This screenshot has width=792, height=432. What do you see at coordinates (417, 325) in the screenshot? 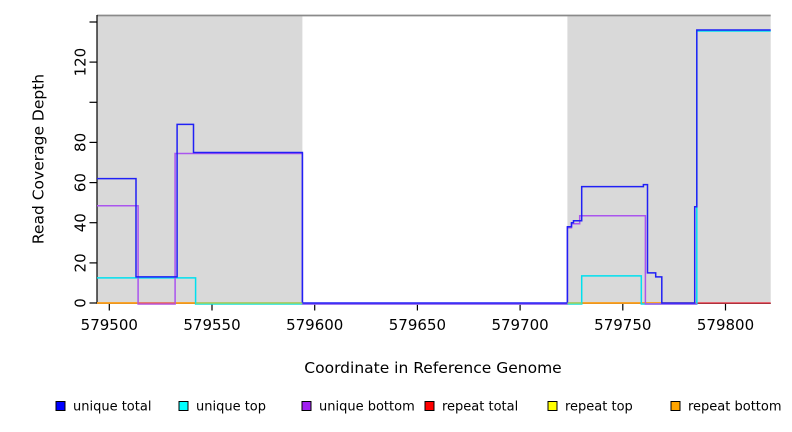
I see `x-tick-label: 579650` at bounding box center [417, 325].